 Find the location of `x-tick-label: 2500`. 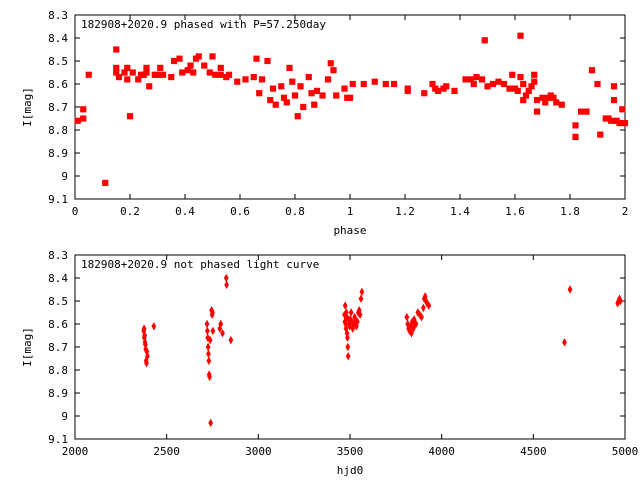

x-tick-label: 2500 is located at coordinates (166, 451).